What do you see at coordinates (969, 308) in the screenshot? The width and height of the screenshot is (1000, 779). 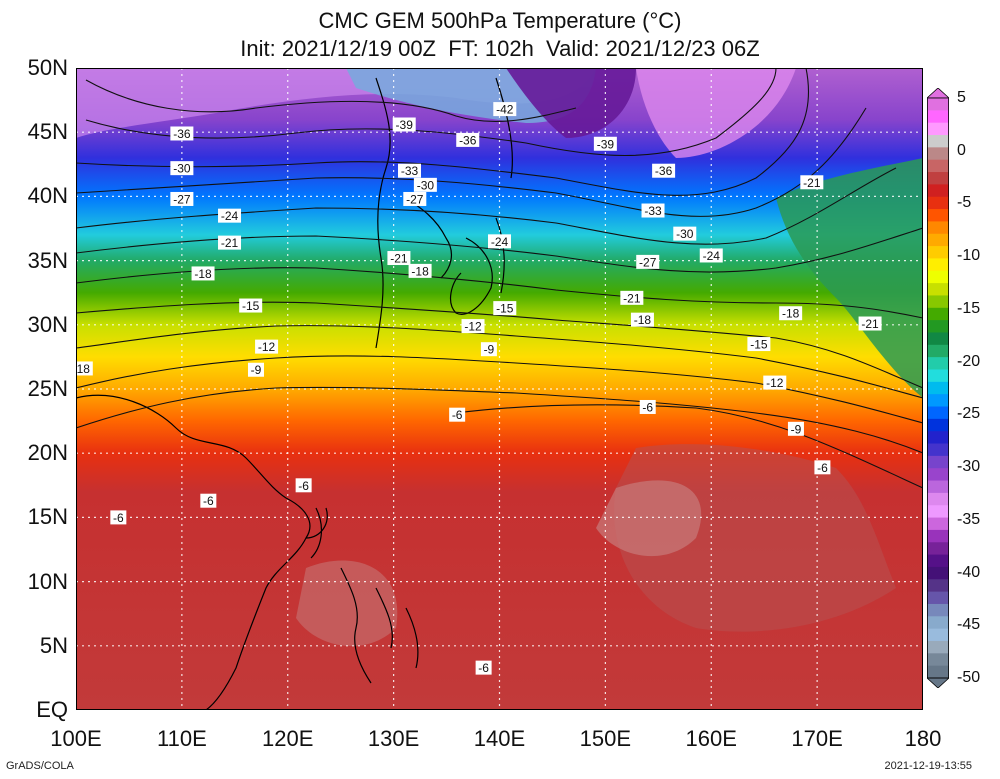 I see `colorbar-label: -15` at bounding box center [969, 308].